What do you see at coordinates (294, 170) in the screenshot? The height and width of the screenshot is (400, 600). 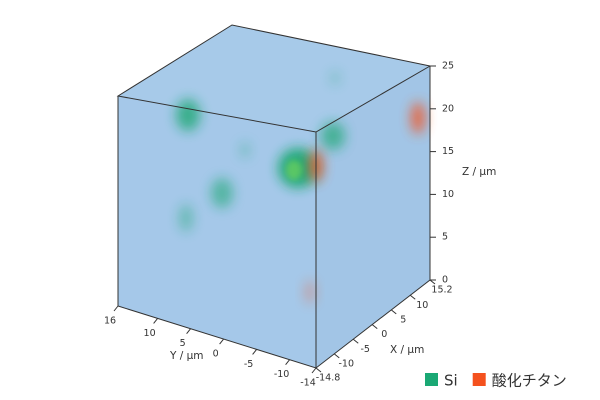 I see `volume-blob-core` at bounding box center [294, 170].